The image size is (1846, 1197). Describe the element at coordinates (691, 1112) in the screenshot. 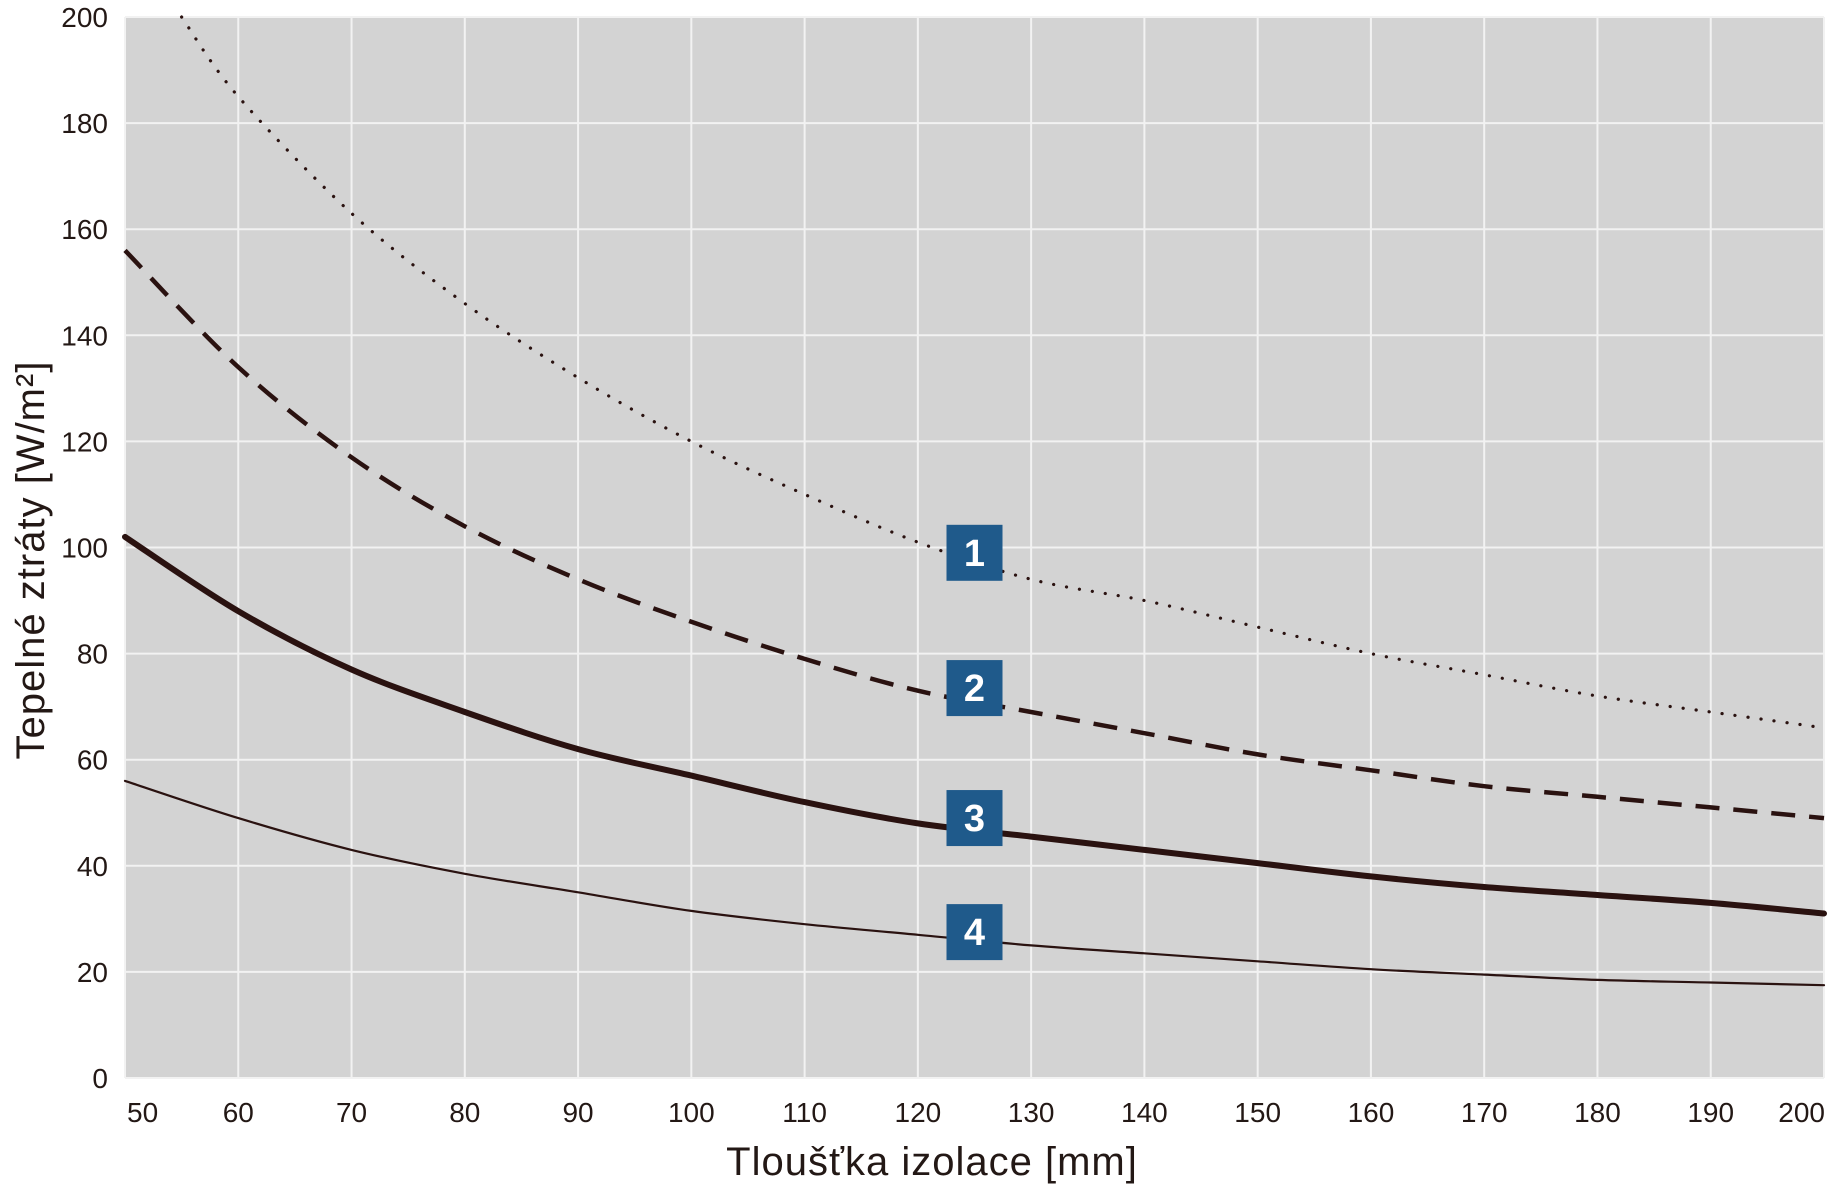

I see `x-tick-label: 100` at that location.